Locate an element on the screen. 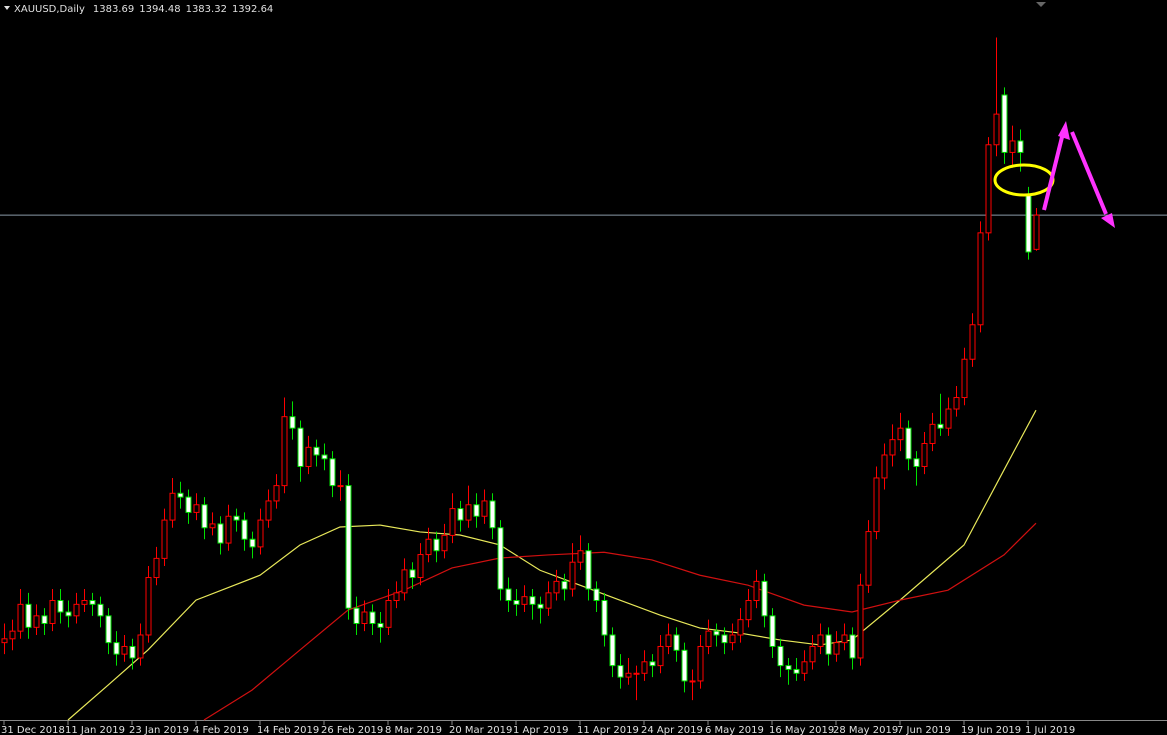 Image resolution: width=1167 pixels, height=735 pixels. symbol: XAUUSD,Daily is located at coordinates (49, 9).